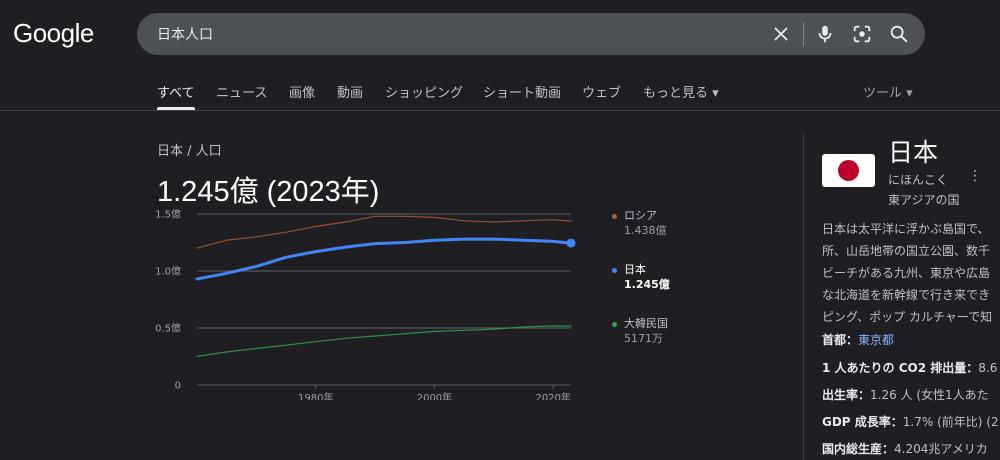 This screenshot has height=460, width=1000. What do you see at coordinates (176, 93) in the screenshot?
I see `tab-all: すべて` at bounding box center [176, 93].